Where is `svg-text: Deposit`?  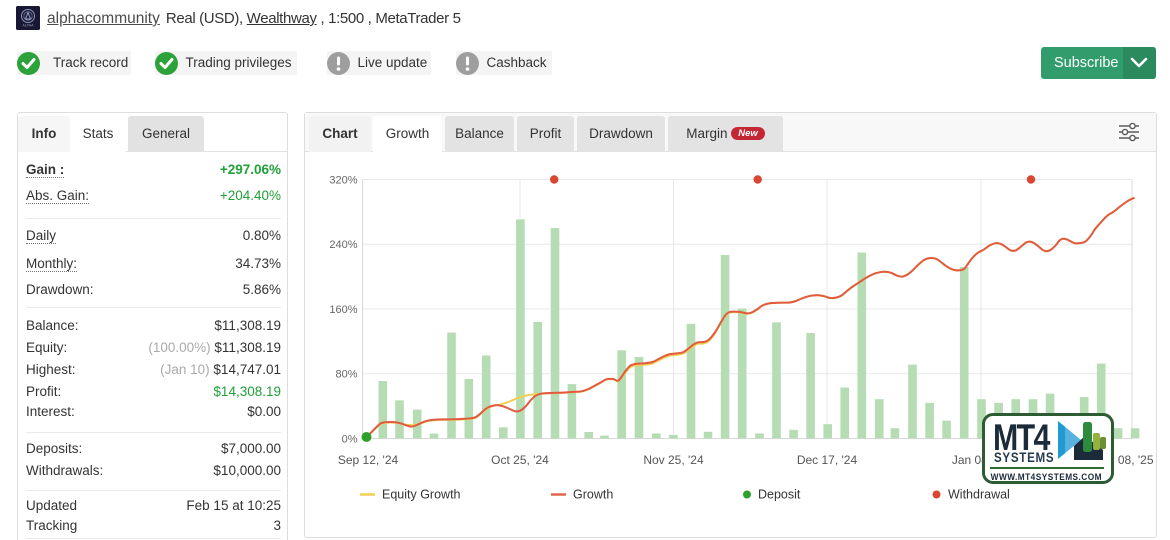 svg-text: Deposit is located at coordinates (779, 495).